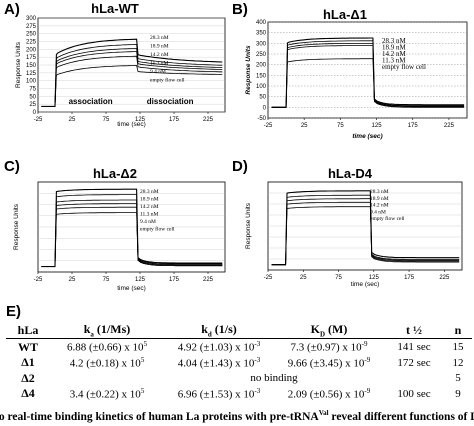 This screenshot has height=426, width=474. Describe the element at coordinates (13, 311) in the screenshot. I see `table-section-letter: E)` at that location.